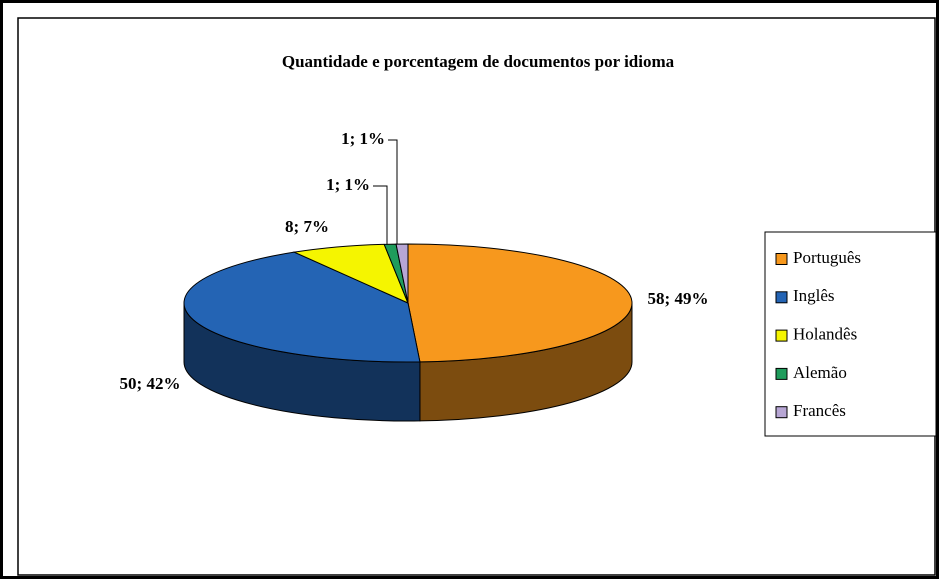 The height and width of the screenshot is (580, 940). What do you see at coordinates (820, 372) in the screenshot?
I see `legend-label: Alemão` at bounding box center [820, 372].